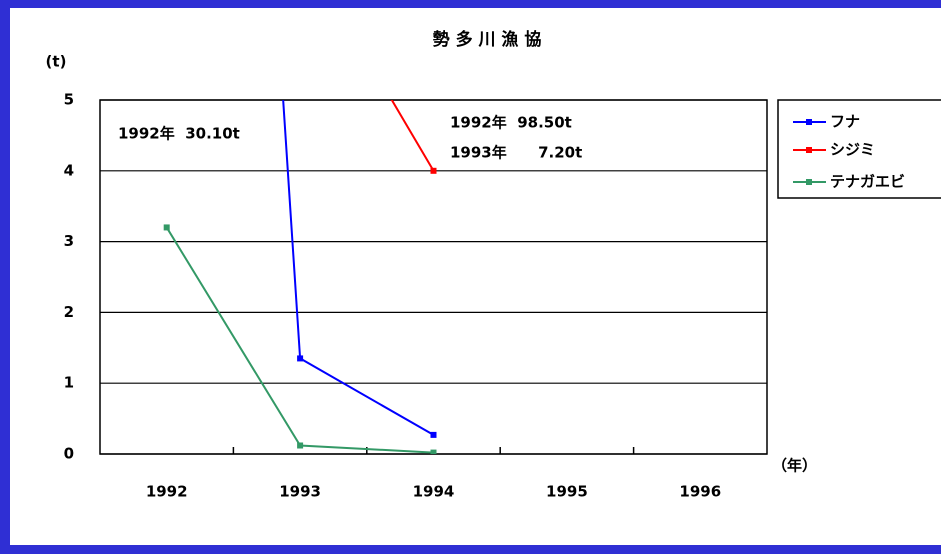  What do you see at coordinates (69, 454) in the screenshot?
I see `y-tick-label: 0` at bounding box center [69, 454].